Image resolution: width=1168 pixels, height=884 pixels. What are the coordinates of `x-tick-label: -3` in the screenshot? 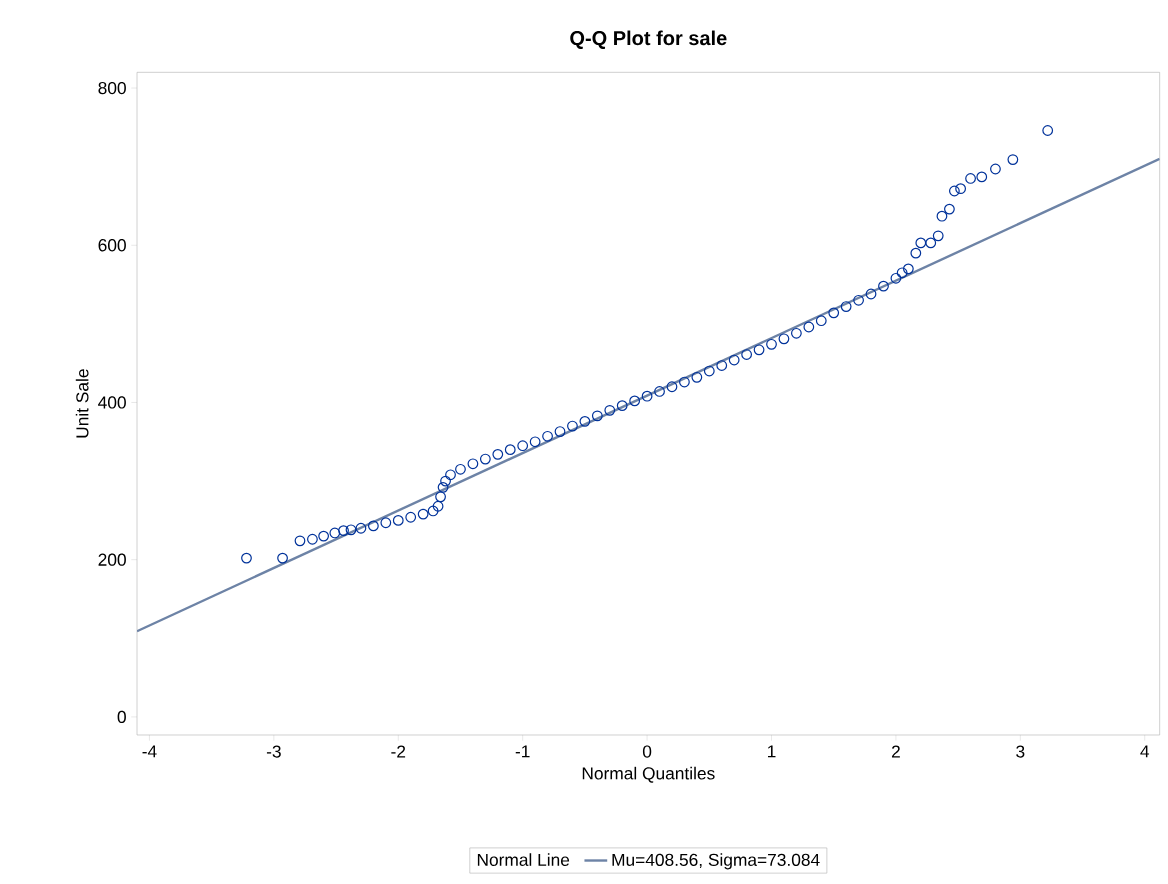 It's located at (273, 751).